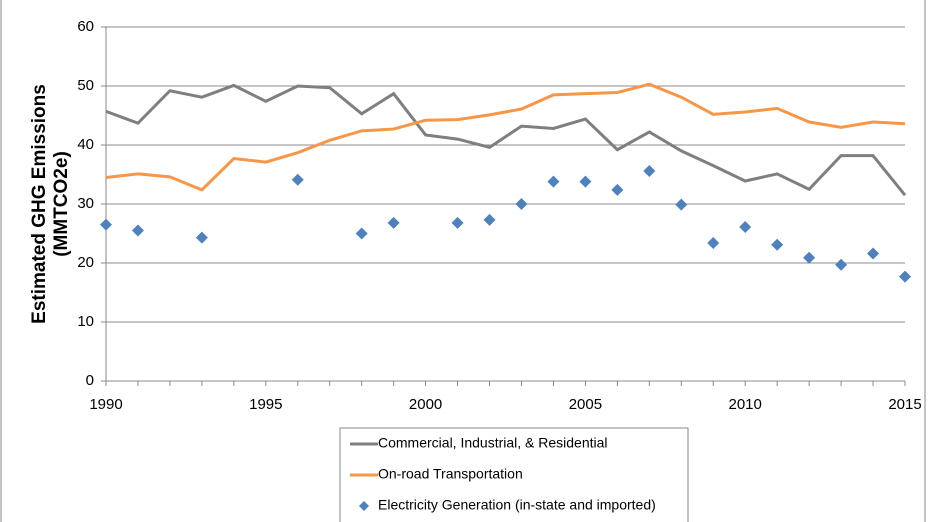  Describe the element at coordinates (61, 204) in the screenshot. I see `y-axis-label: (MMTCO2e)` at that location.